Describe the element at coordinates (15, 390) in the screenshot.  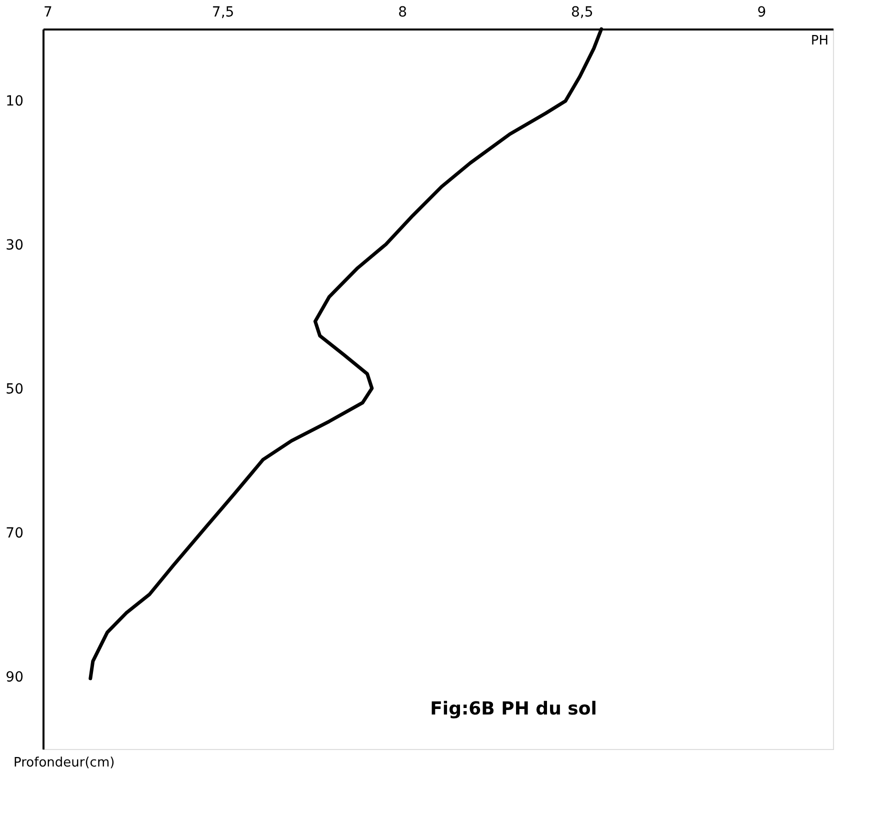
I see `y-tick-label: 50` at that location.